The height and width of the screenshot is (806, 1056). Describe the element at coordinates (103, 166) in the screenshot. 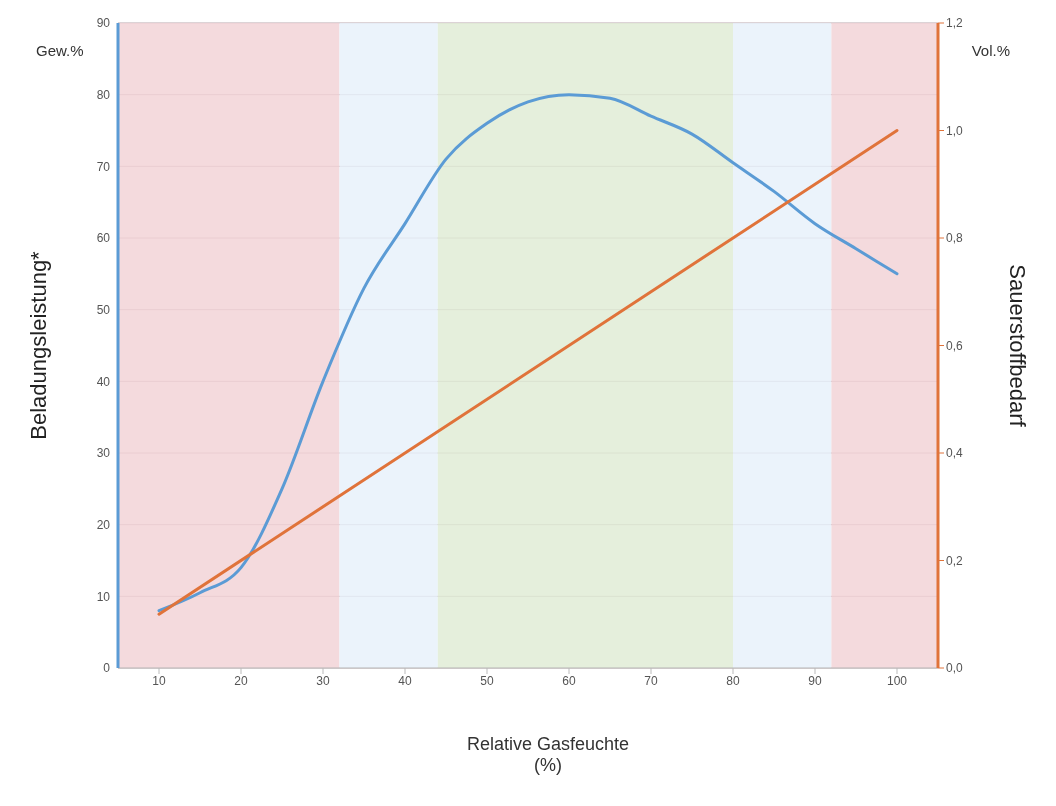

I see `y-tick-label: 70` at that location.